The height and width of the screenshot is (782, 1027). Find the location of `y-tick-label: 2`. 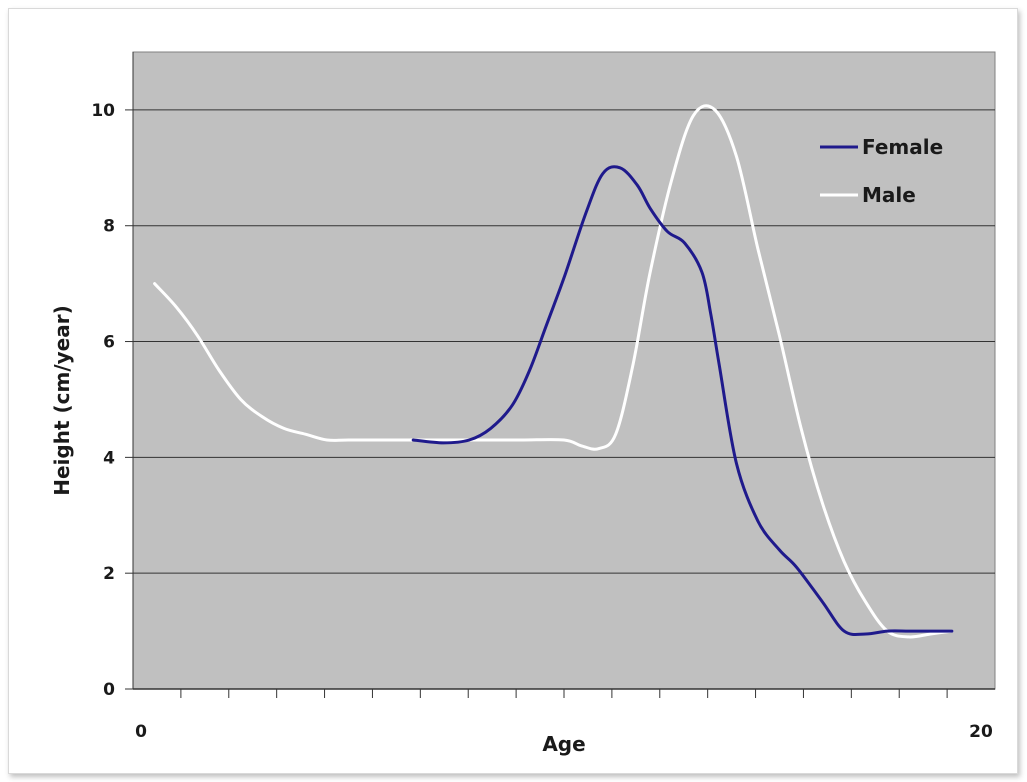

y-tick-label: 2 is located at coordinates (109, 574).